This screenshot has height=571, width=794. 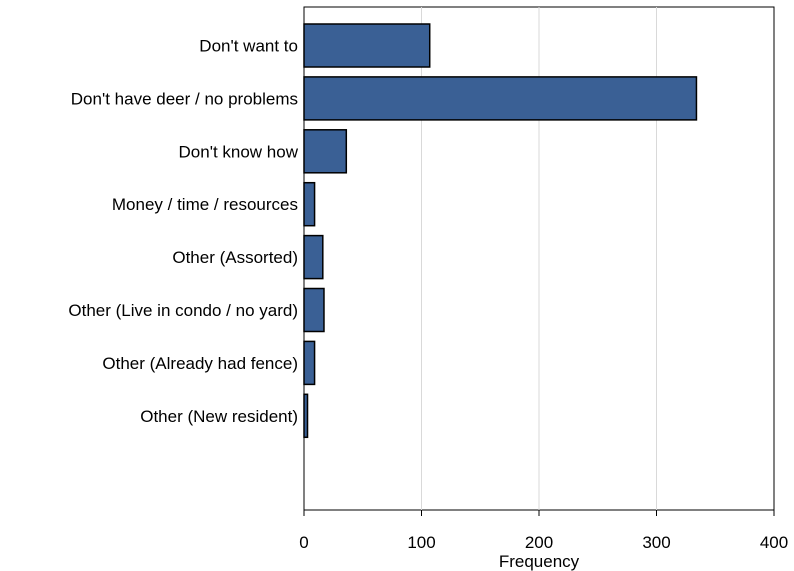 What do you see at coordinates (205, 204) in the screenshot?
I see `category-label: Money / time / resources` at bounding box center [205, 204].